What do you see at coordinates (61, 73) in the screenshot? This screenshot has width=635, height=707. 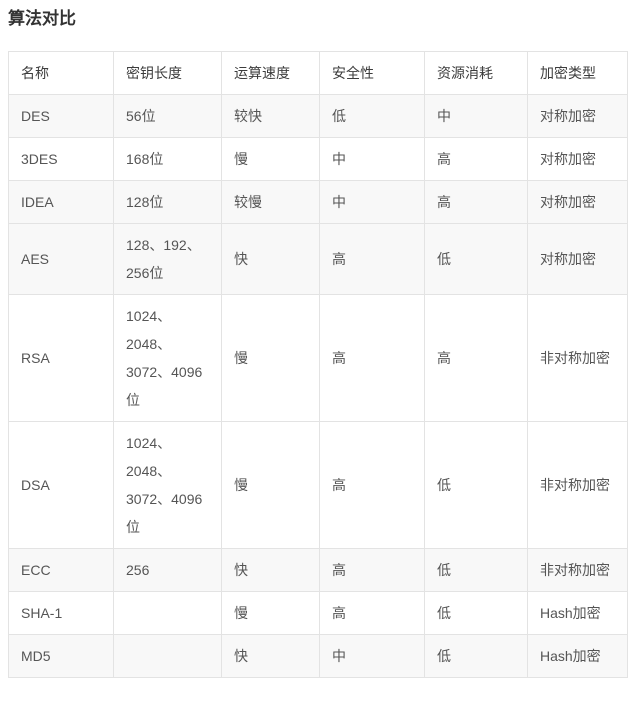 I see `column-header-name: 名称` at bounding box center [61, 73].